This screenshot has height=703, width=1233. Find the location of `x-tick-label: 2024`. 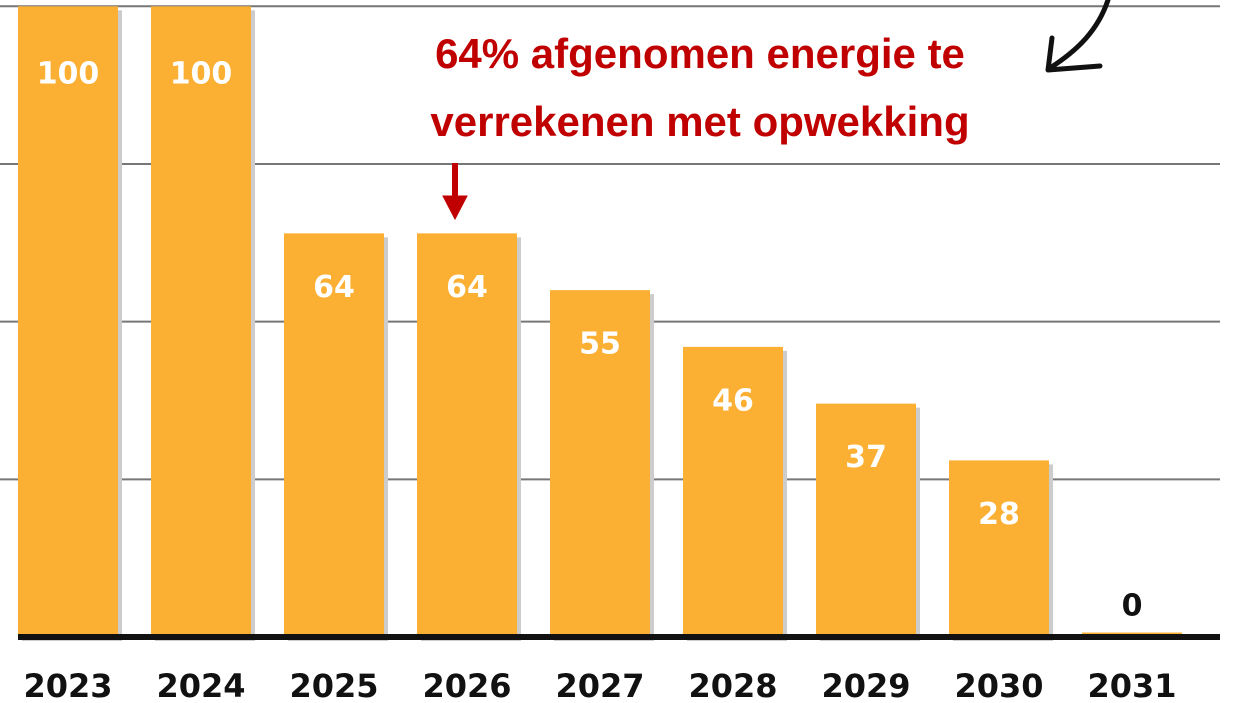

x-tick-label: 2024 is located at coordinates (200, 685).